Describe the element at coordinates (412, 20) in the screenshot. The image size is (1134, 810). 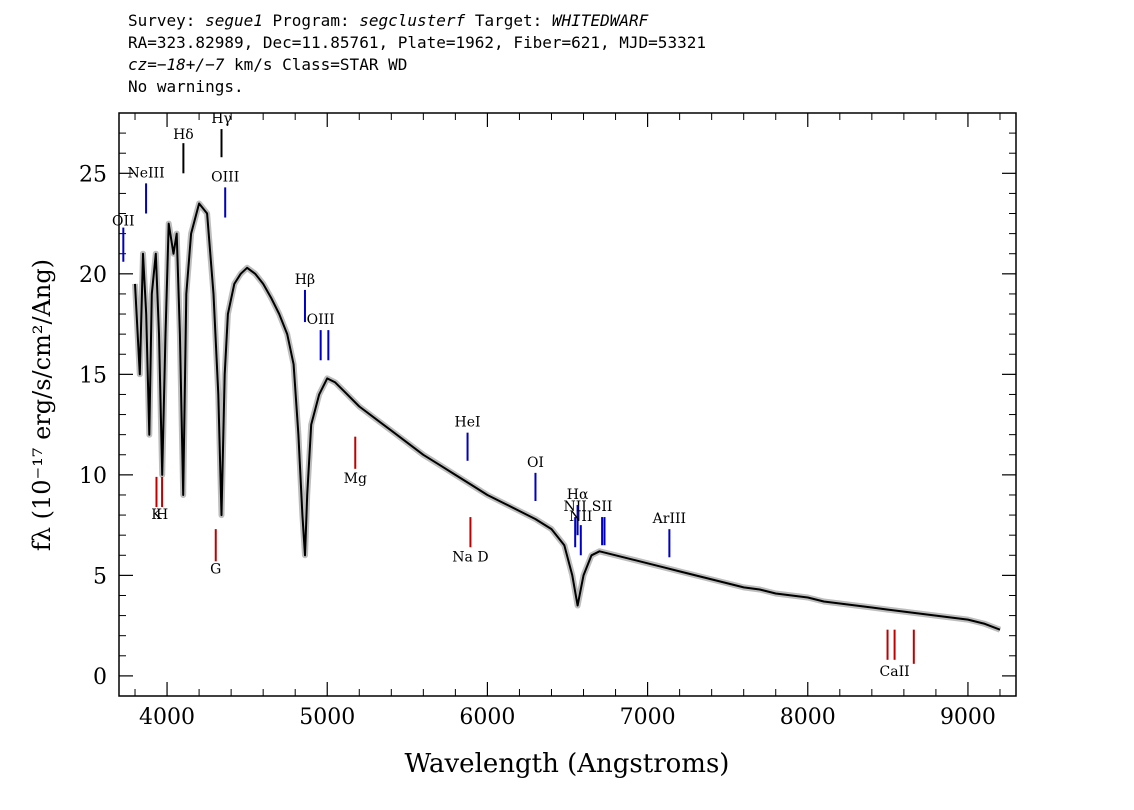
I see `program-value: segclusterf` at that location.